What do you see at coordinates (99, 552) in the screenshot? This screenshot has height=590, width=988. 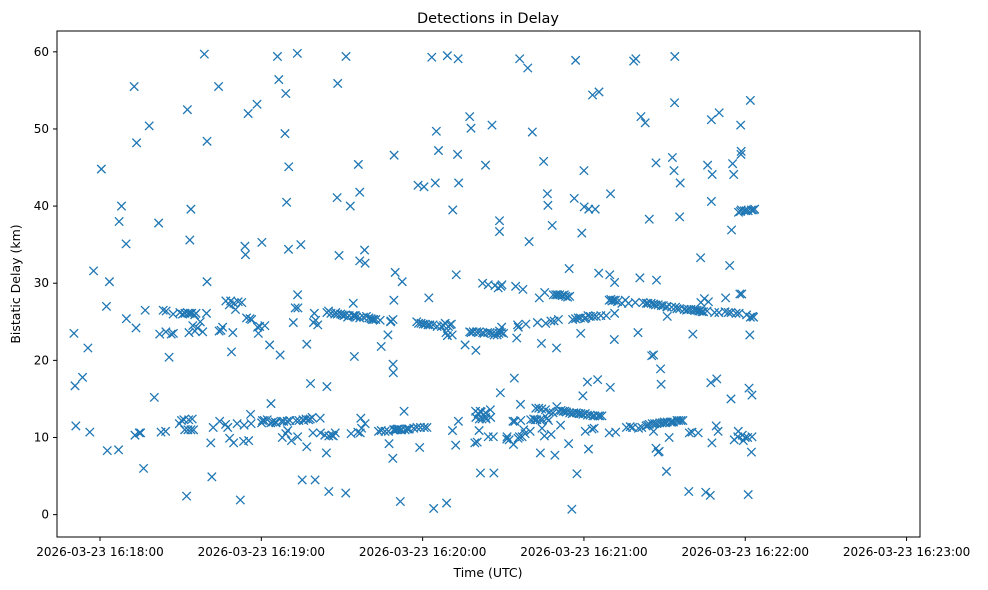 I see `x-tick-label: 2026-03-23 16:18:00` at bounding box center [99, 552].